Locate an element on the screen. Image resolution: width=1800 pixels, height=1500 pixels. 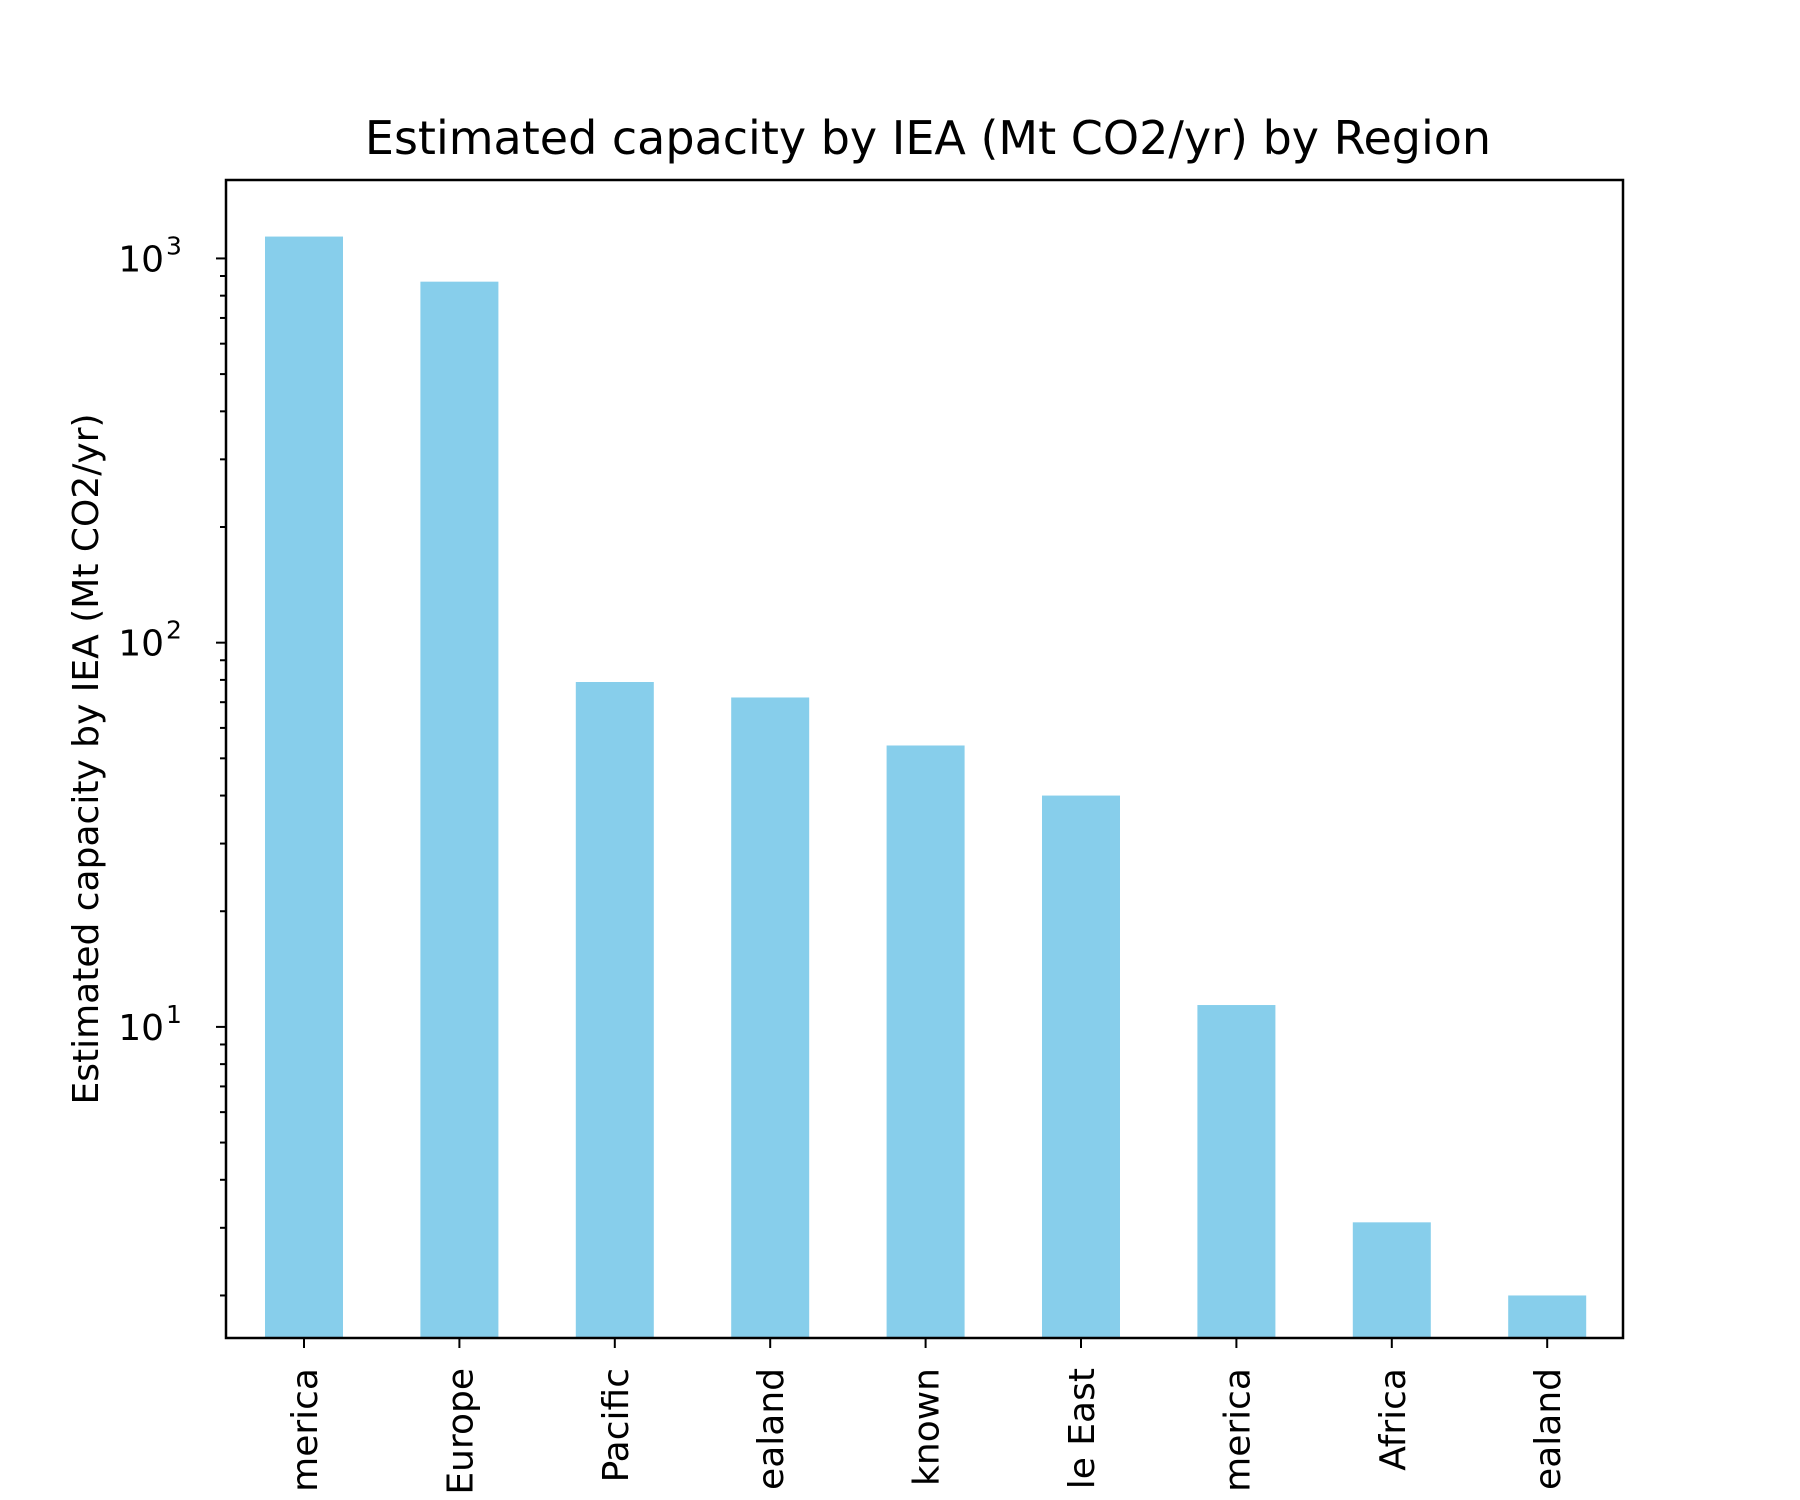
x-tick-label-7: merica is located at coordinates (1237, 1430).